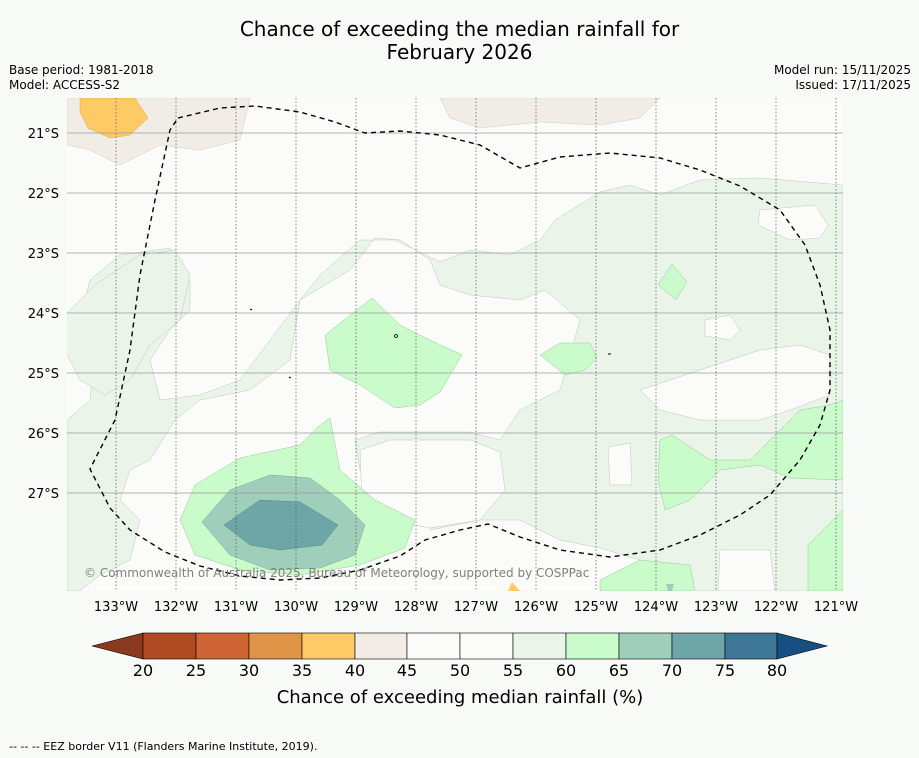 This screenshot has width=919, height=758. I want to click on meta-right: Model run: 15/11/2025 Issued: 17/11/2025, so click(842, 78).